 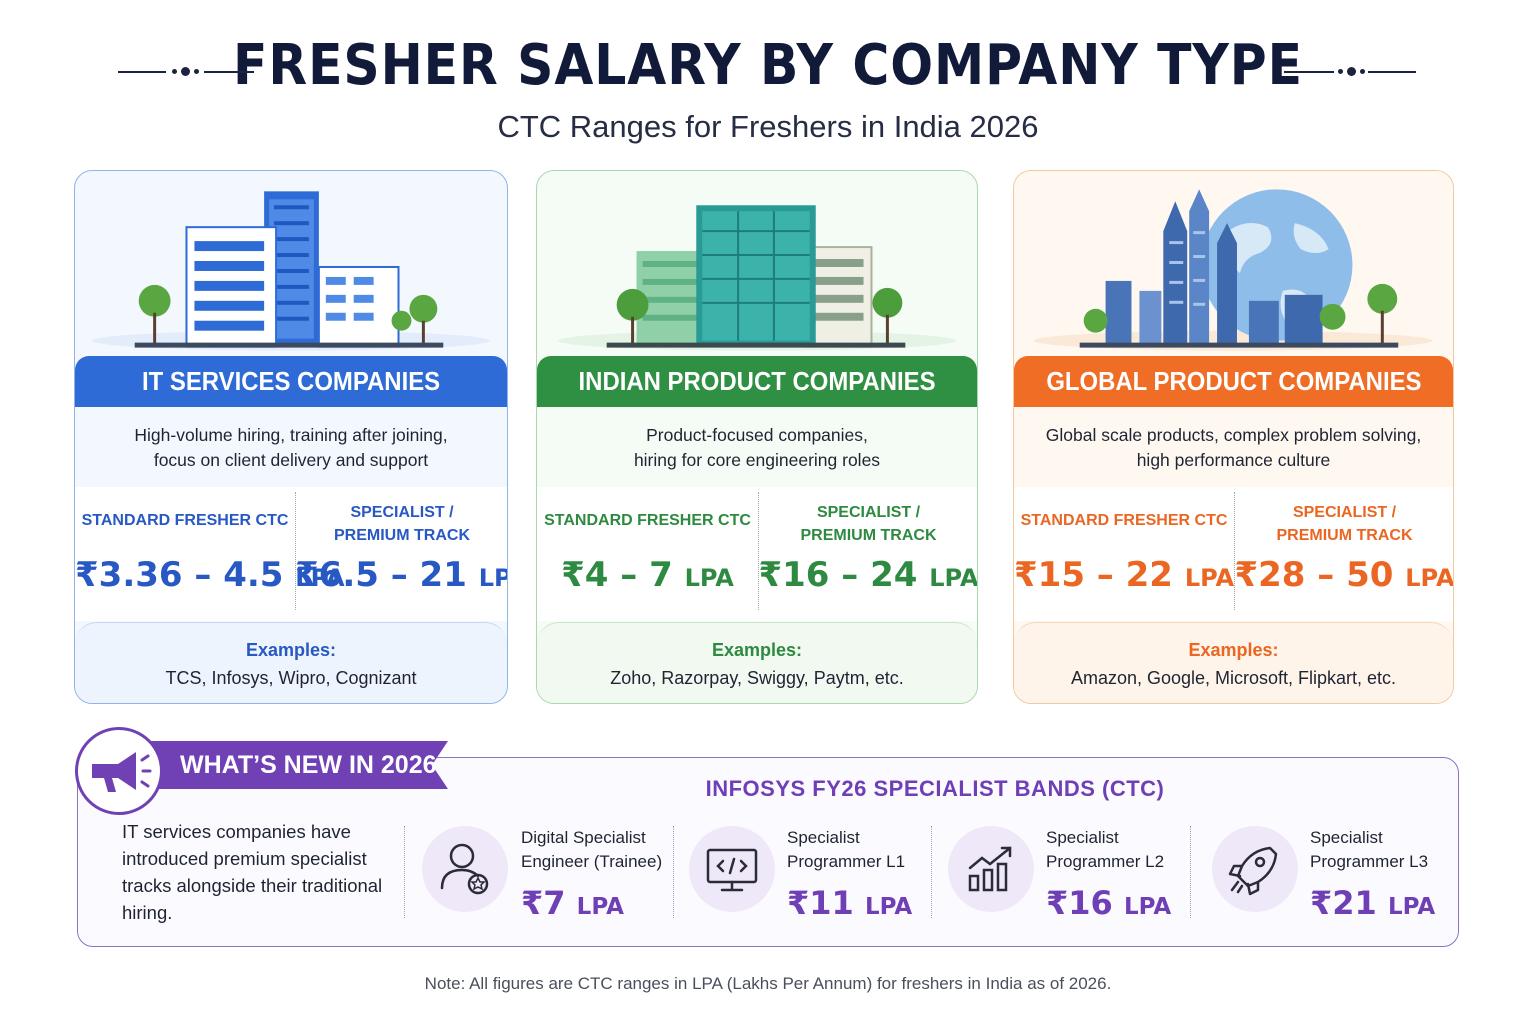 I want to click on examples-list: Zoho, Razorpay, Swiggy, Paytm, etc., so click(x=757, y=678).